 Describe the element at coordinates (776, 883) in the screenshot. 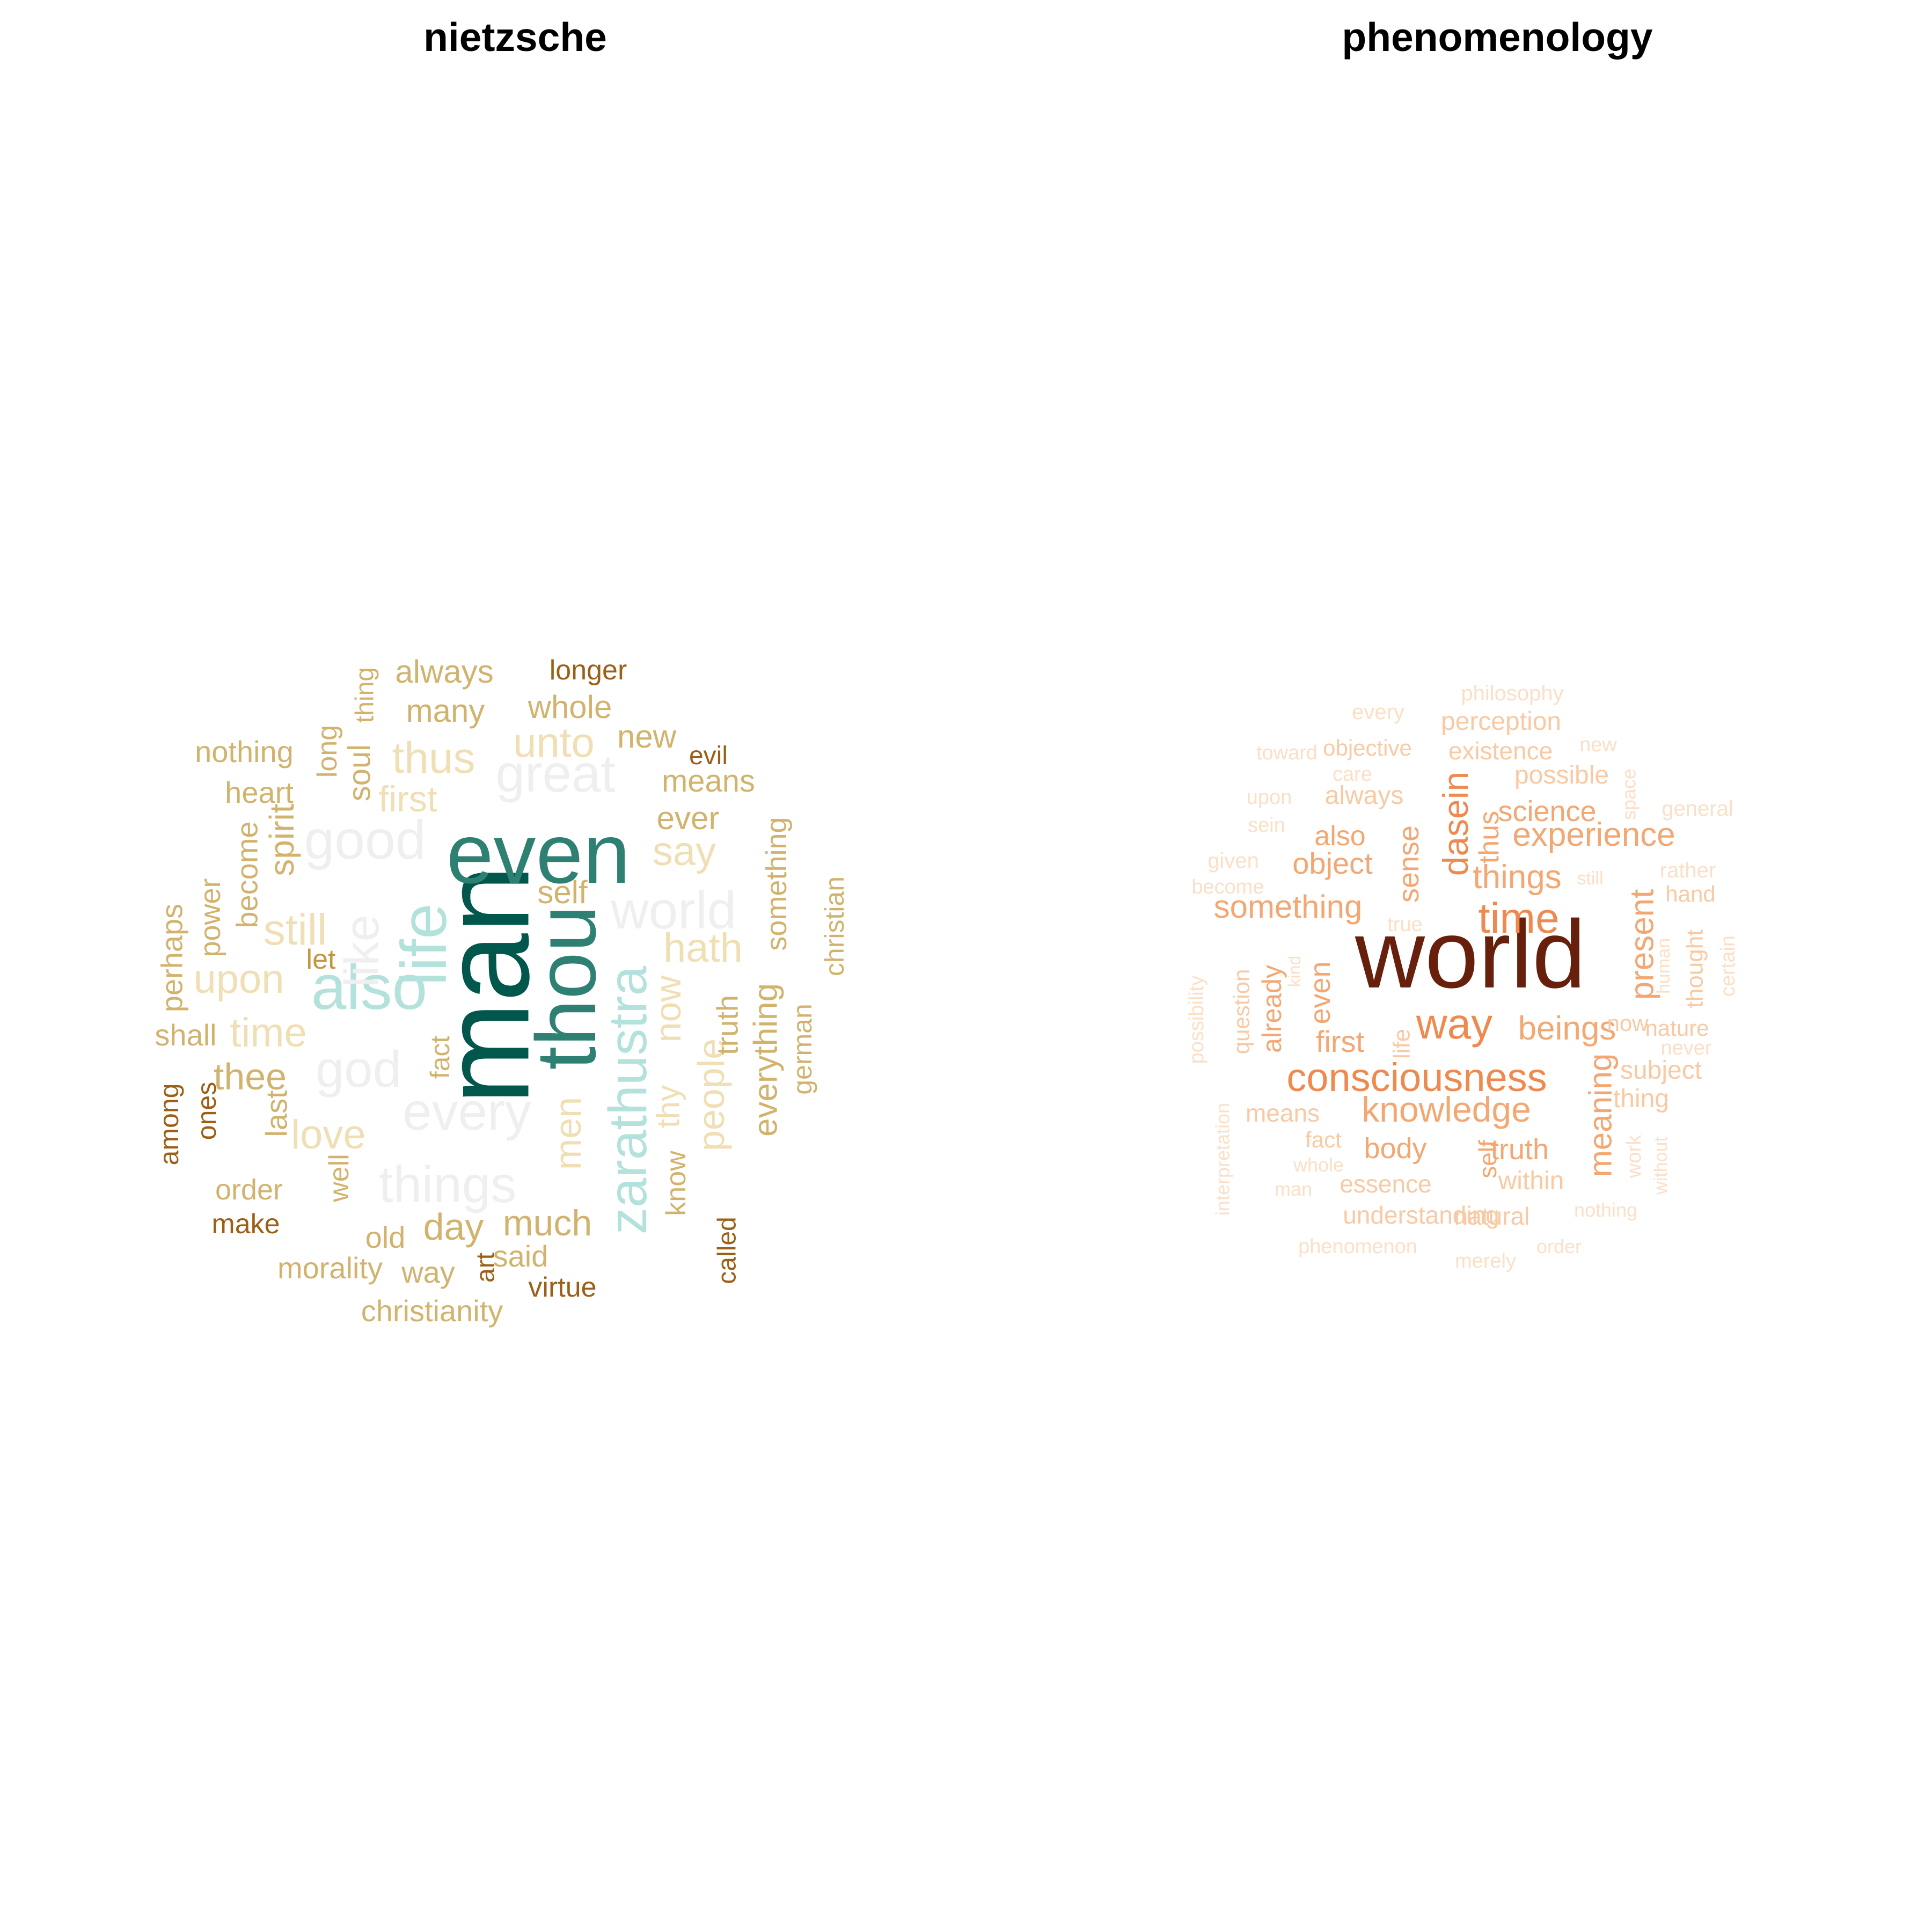

I see `word-something: something` at that location.